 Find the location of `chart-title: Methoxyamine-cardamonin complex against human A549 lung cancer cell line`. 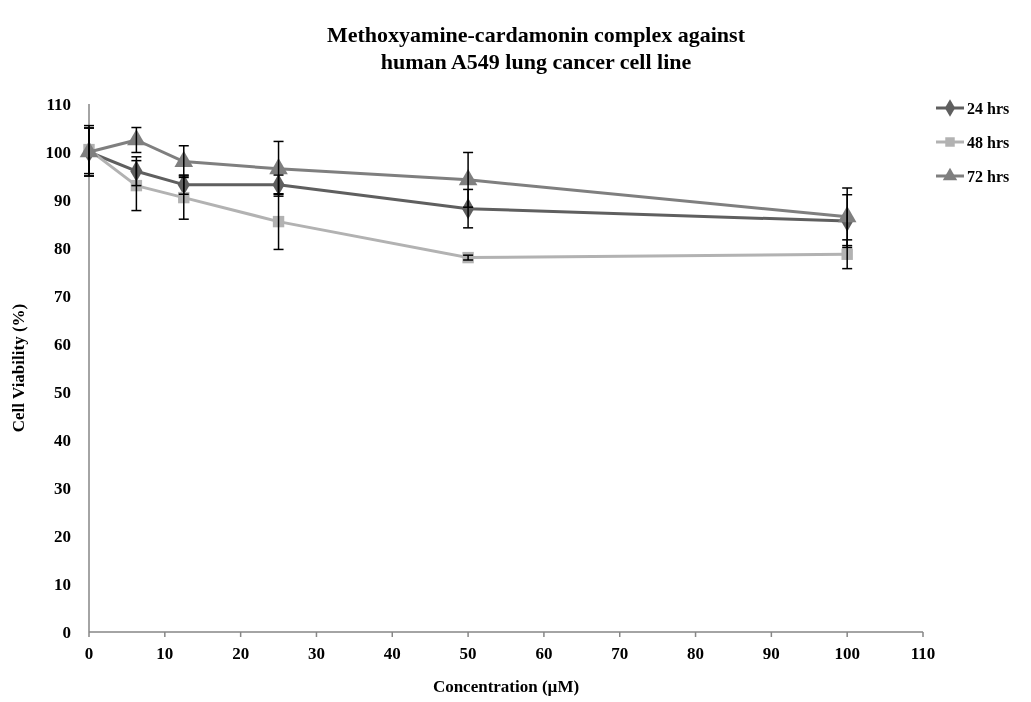

chart-title: Methoxyamine-cardamonin complex against human A549 lung cancer cell line is located at coordinates (536, 48).